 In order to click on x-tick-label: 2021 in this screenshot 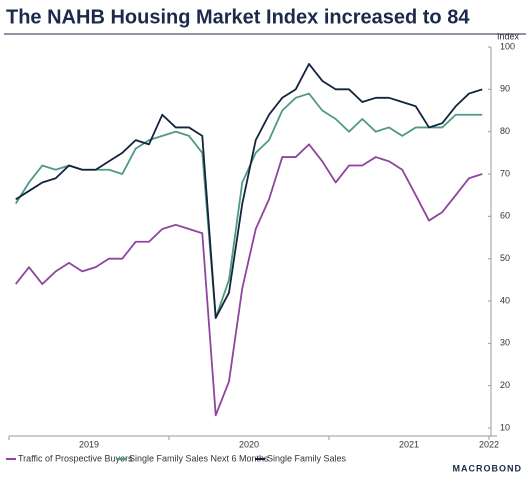, I will do `click(409, 444)`.